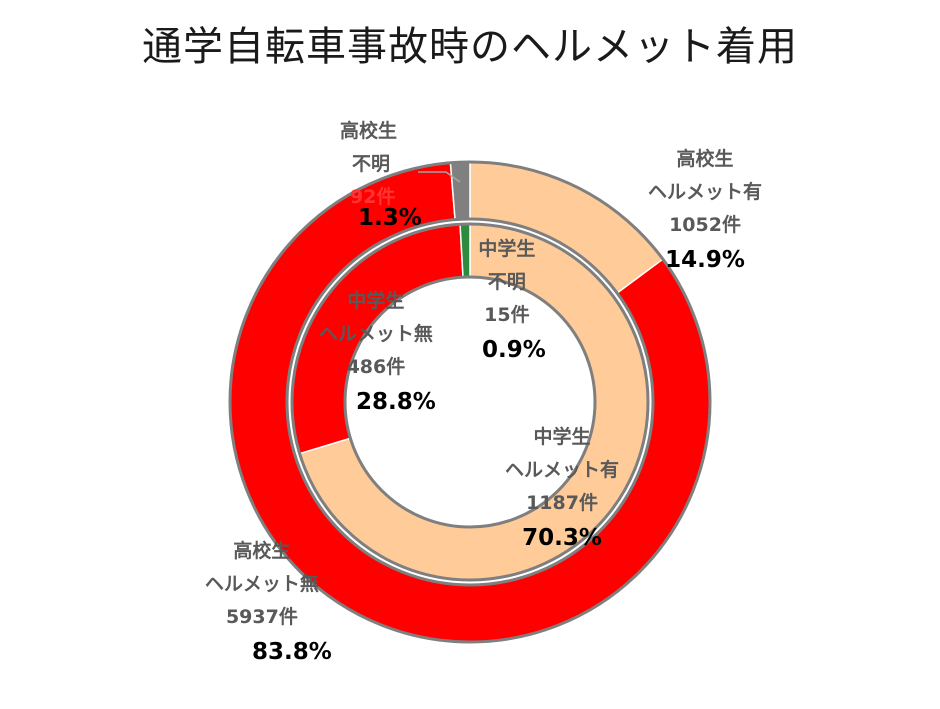 This screenshot has width=940, height=709. I want to click on label-count: 5937件, so click(261, 617).